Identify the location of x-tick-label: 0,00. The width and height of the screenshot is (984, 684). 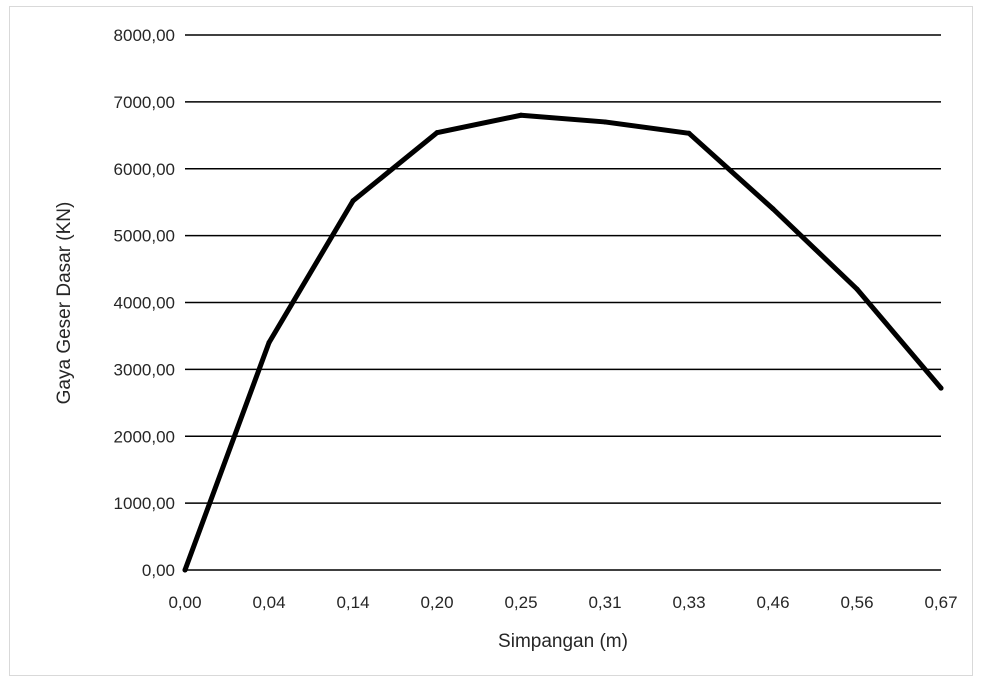
(184, 602).